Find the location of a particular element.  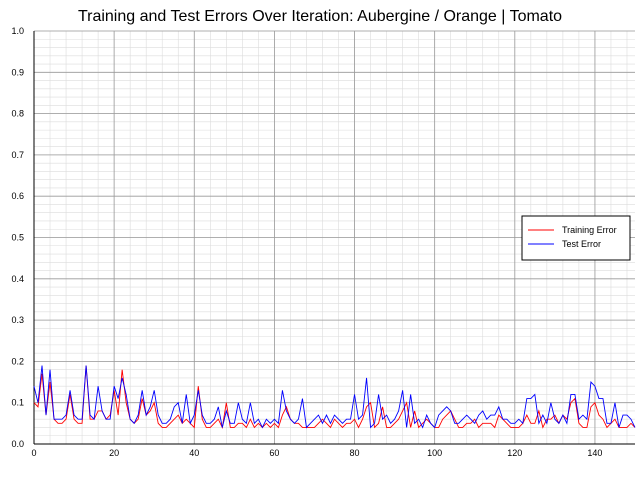

y-tick-label: 0.3 is located at coordinates (17, 320).